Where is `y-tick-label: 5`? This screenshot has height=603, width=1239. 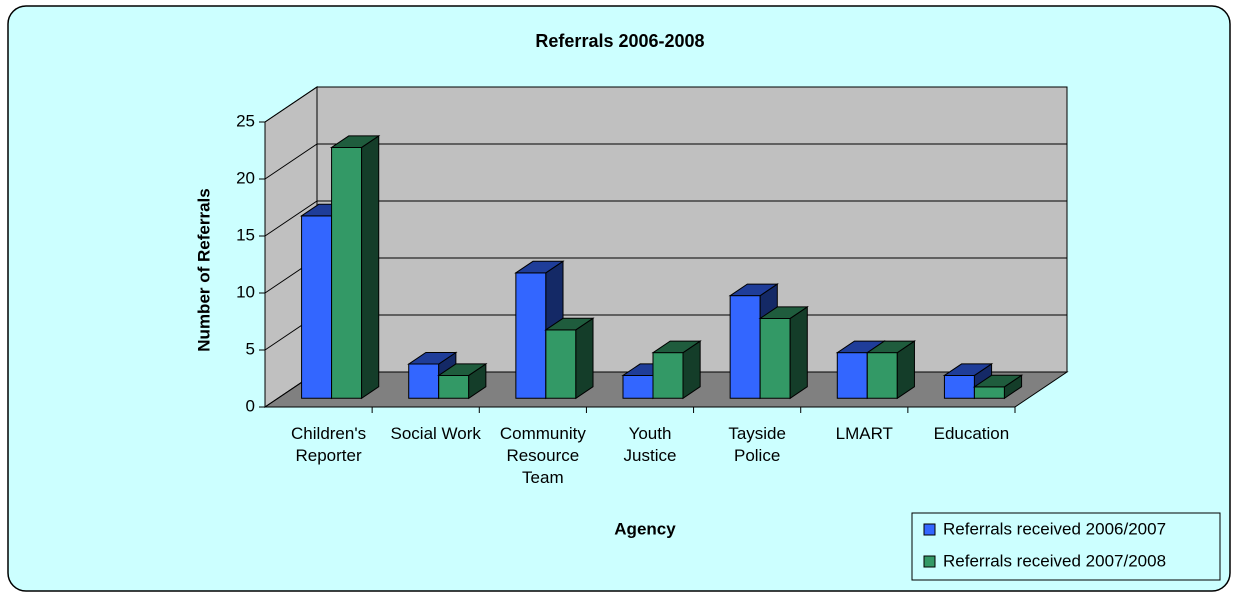
y-tick-label: 5 is located at coordinates (250, 348).